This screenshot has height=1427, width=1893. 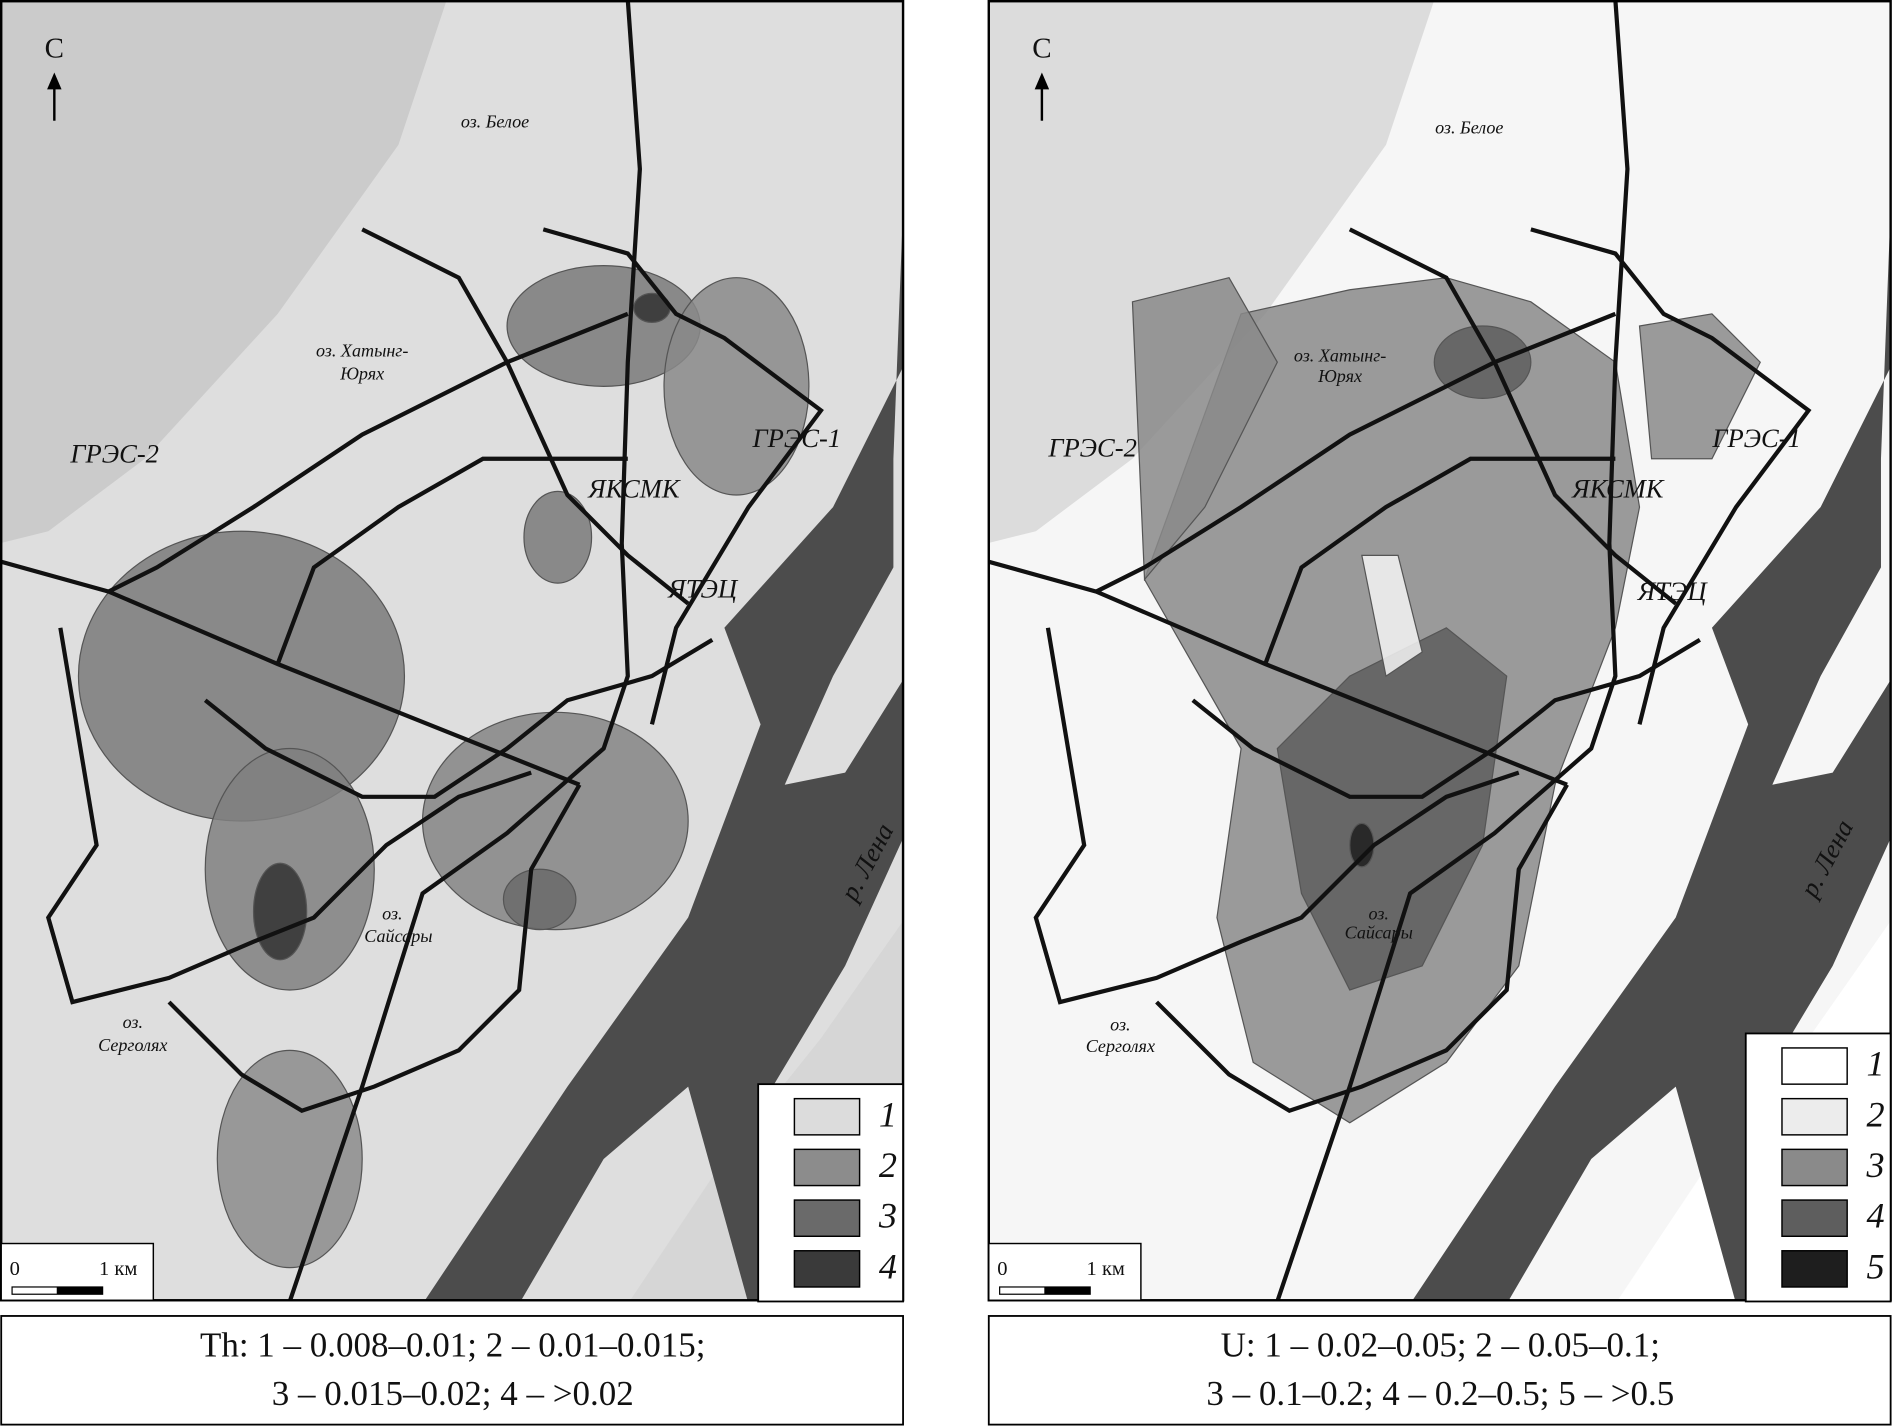 What do you see at coordinates (1440, 1393) in the screenshot?
I see `caption-line: 3 – 0.1–0.2; 4 – 0.2–0.5; 5 – >0.5` at bounding box center [1440, 1393].